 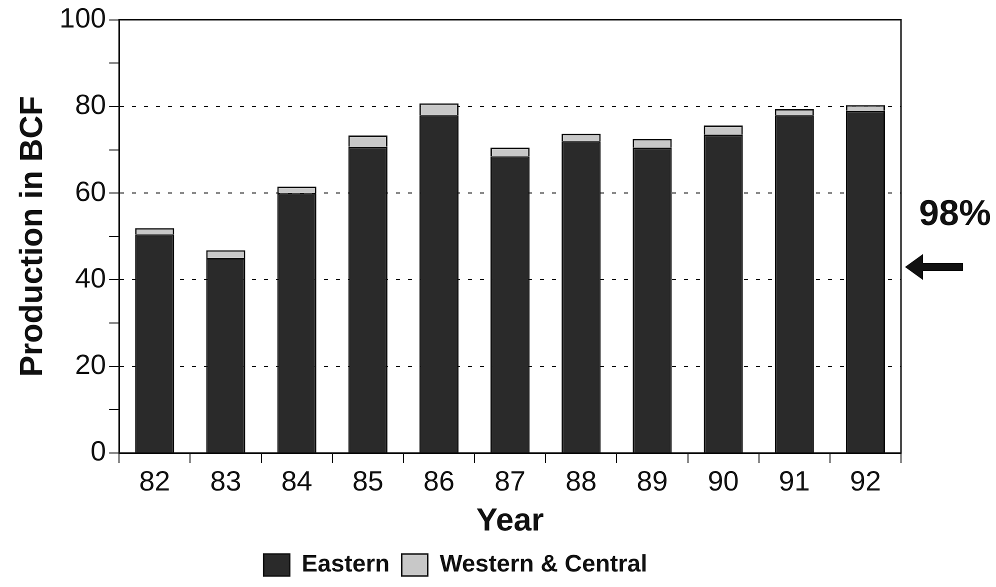 I want to click on x-tick-label: 86, so click(x=439, y=481).